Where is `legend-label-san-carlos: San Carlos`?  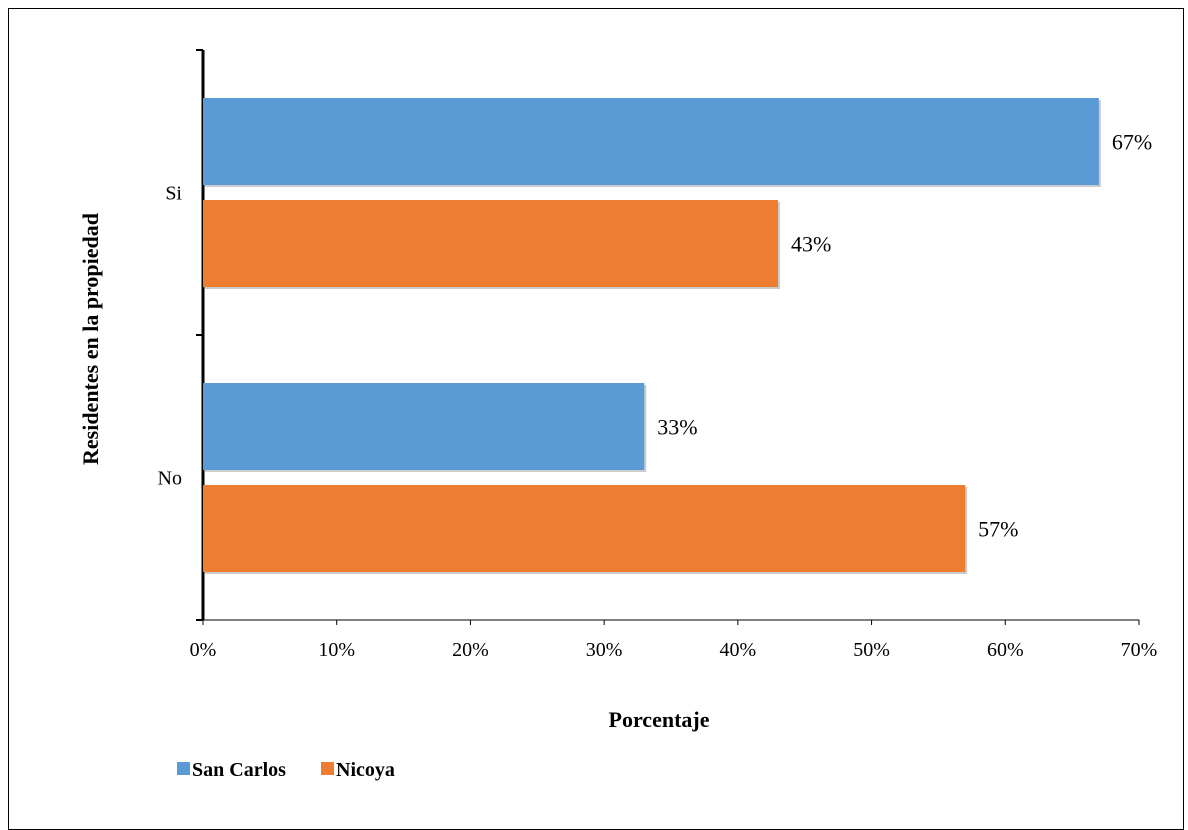
legend-label-san-carlos: San Carlos is located at coordinates (239, 770).